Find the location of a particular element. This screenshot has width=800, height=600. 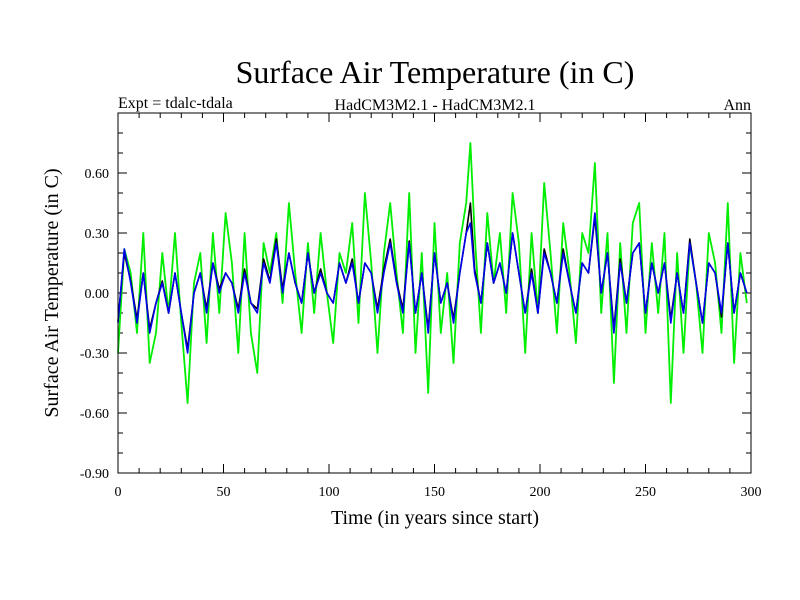

x-tick-label: 300 is located at coordinates (751, 492).